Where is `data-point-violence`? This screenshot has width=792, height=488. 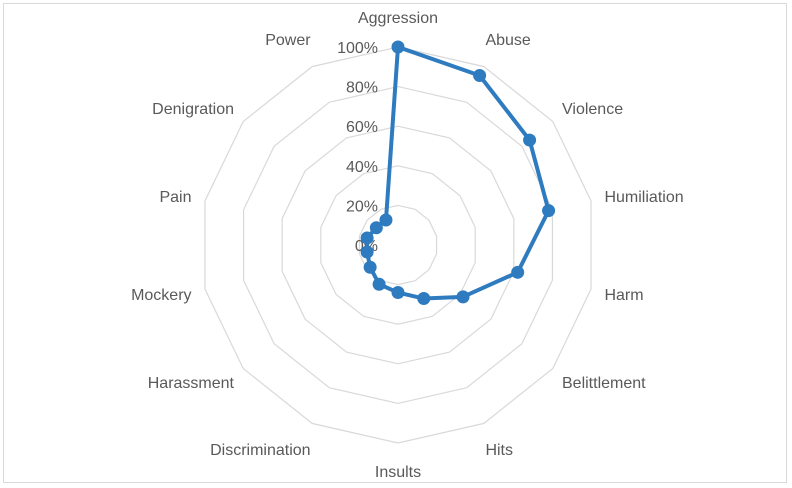 data-point-violence is located at coordinates (530, 140).